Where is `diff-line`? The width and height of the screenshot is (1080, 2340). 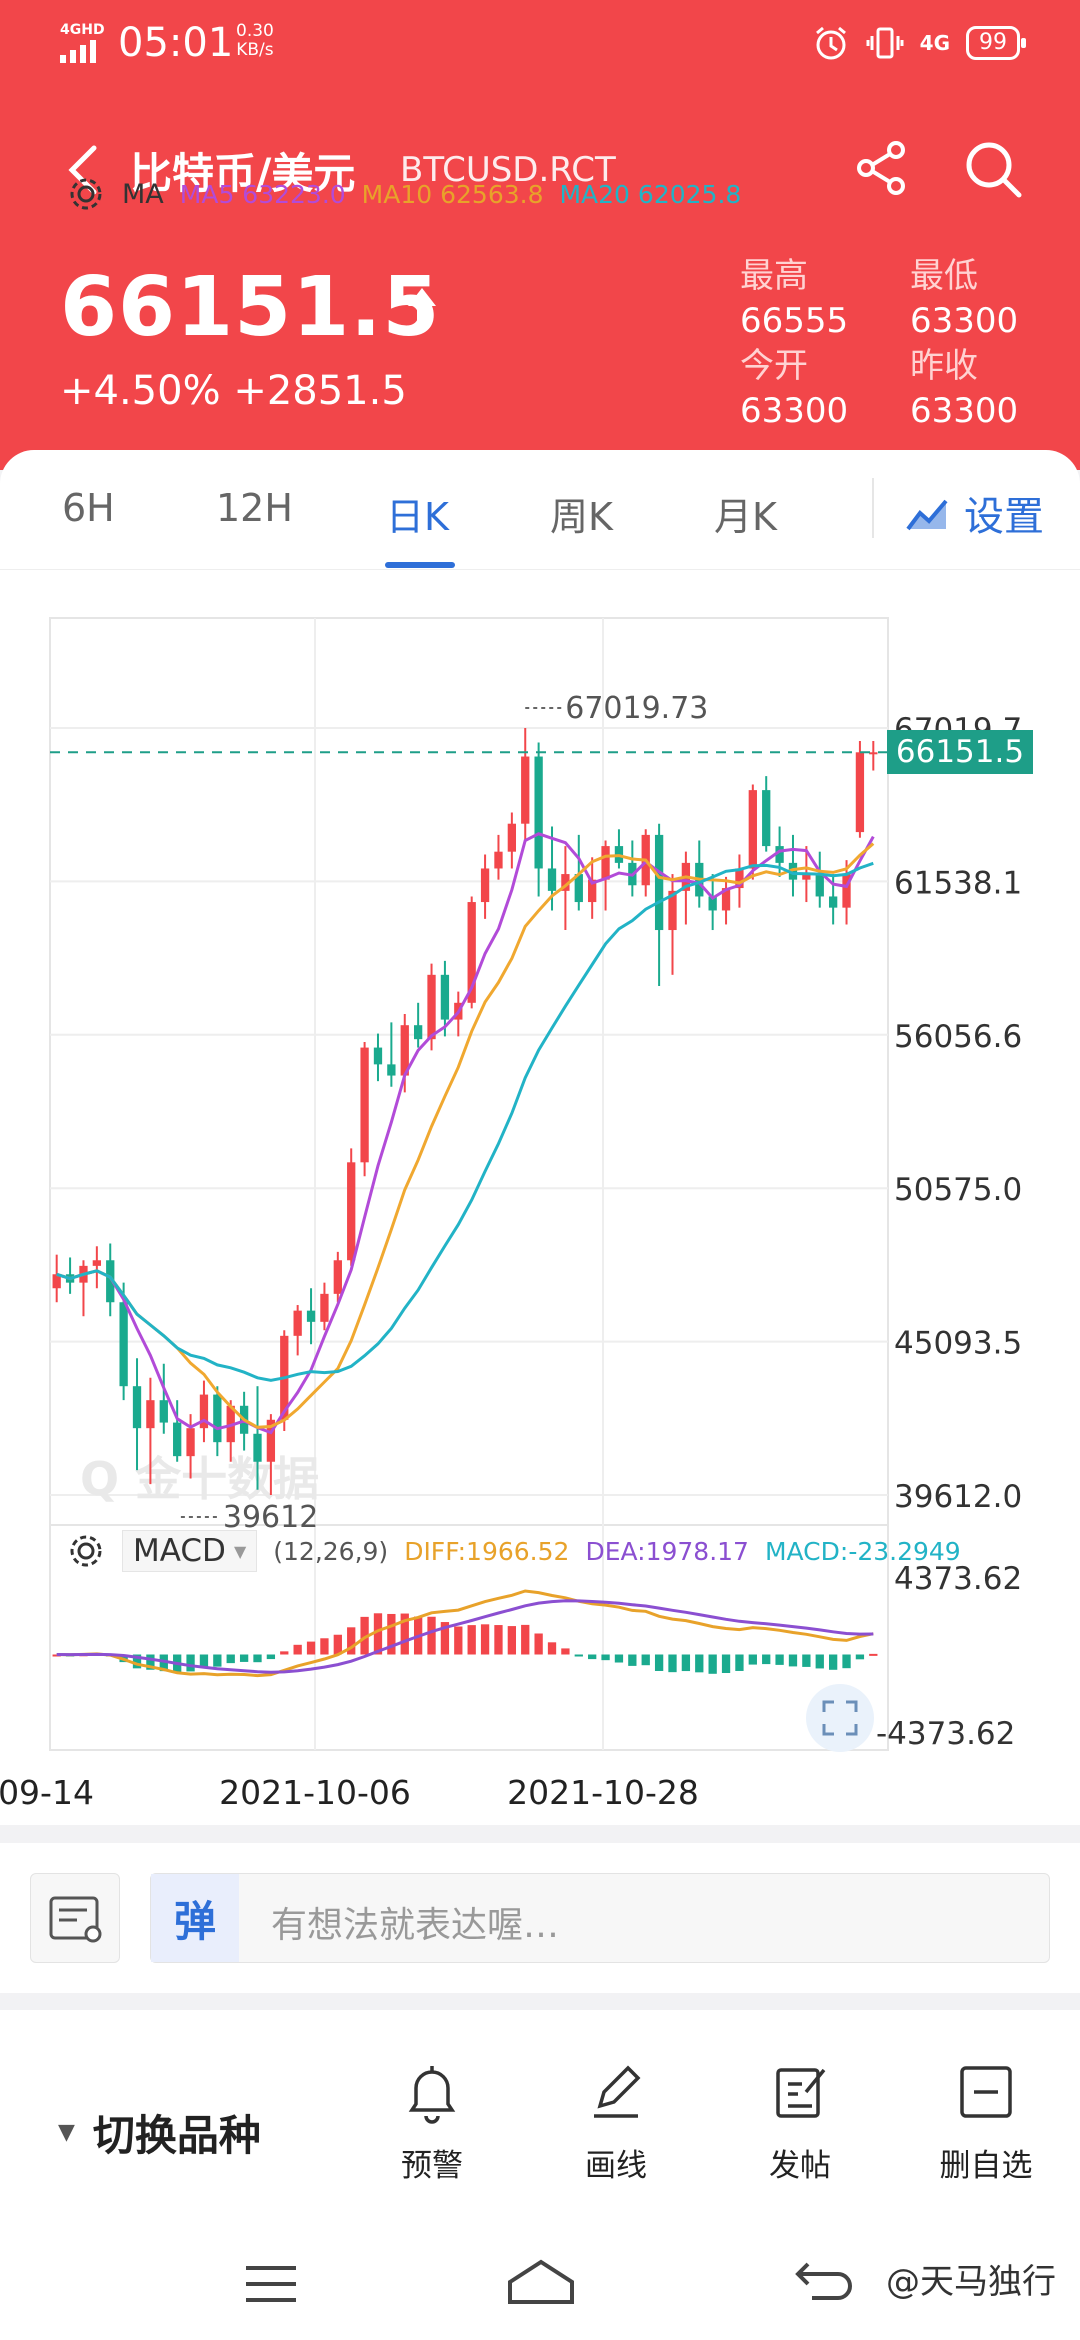 diff-line is located at coordinates (465, 1633).